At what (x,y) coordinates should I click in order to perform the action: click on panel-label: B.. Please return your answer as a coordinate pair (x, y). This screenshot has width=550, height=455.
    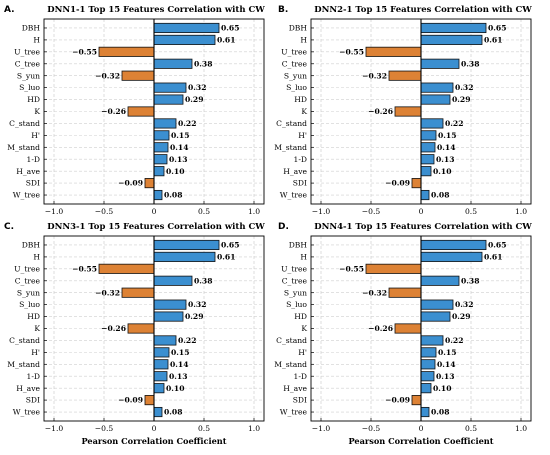
    Looking at the image, I should click on (283, 10).